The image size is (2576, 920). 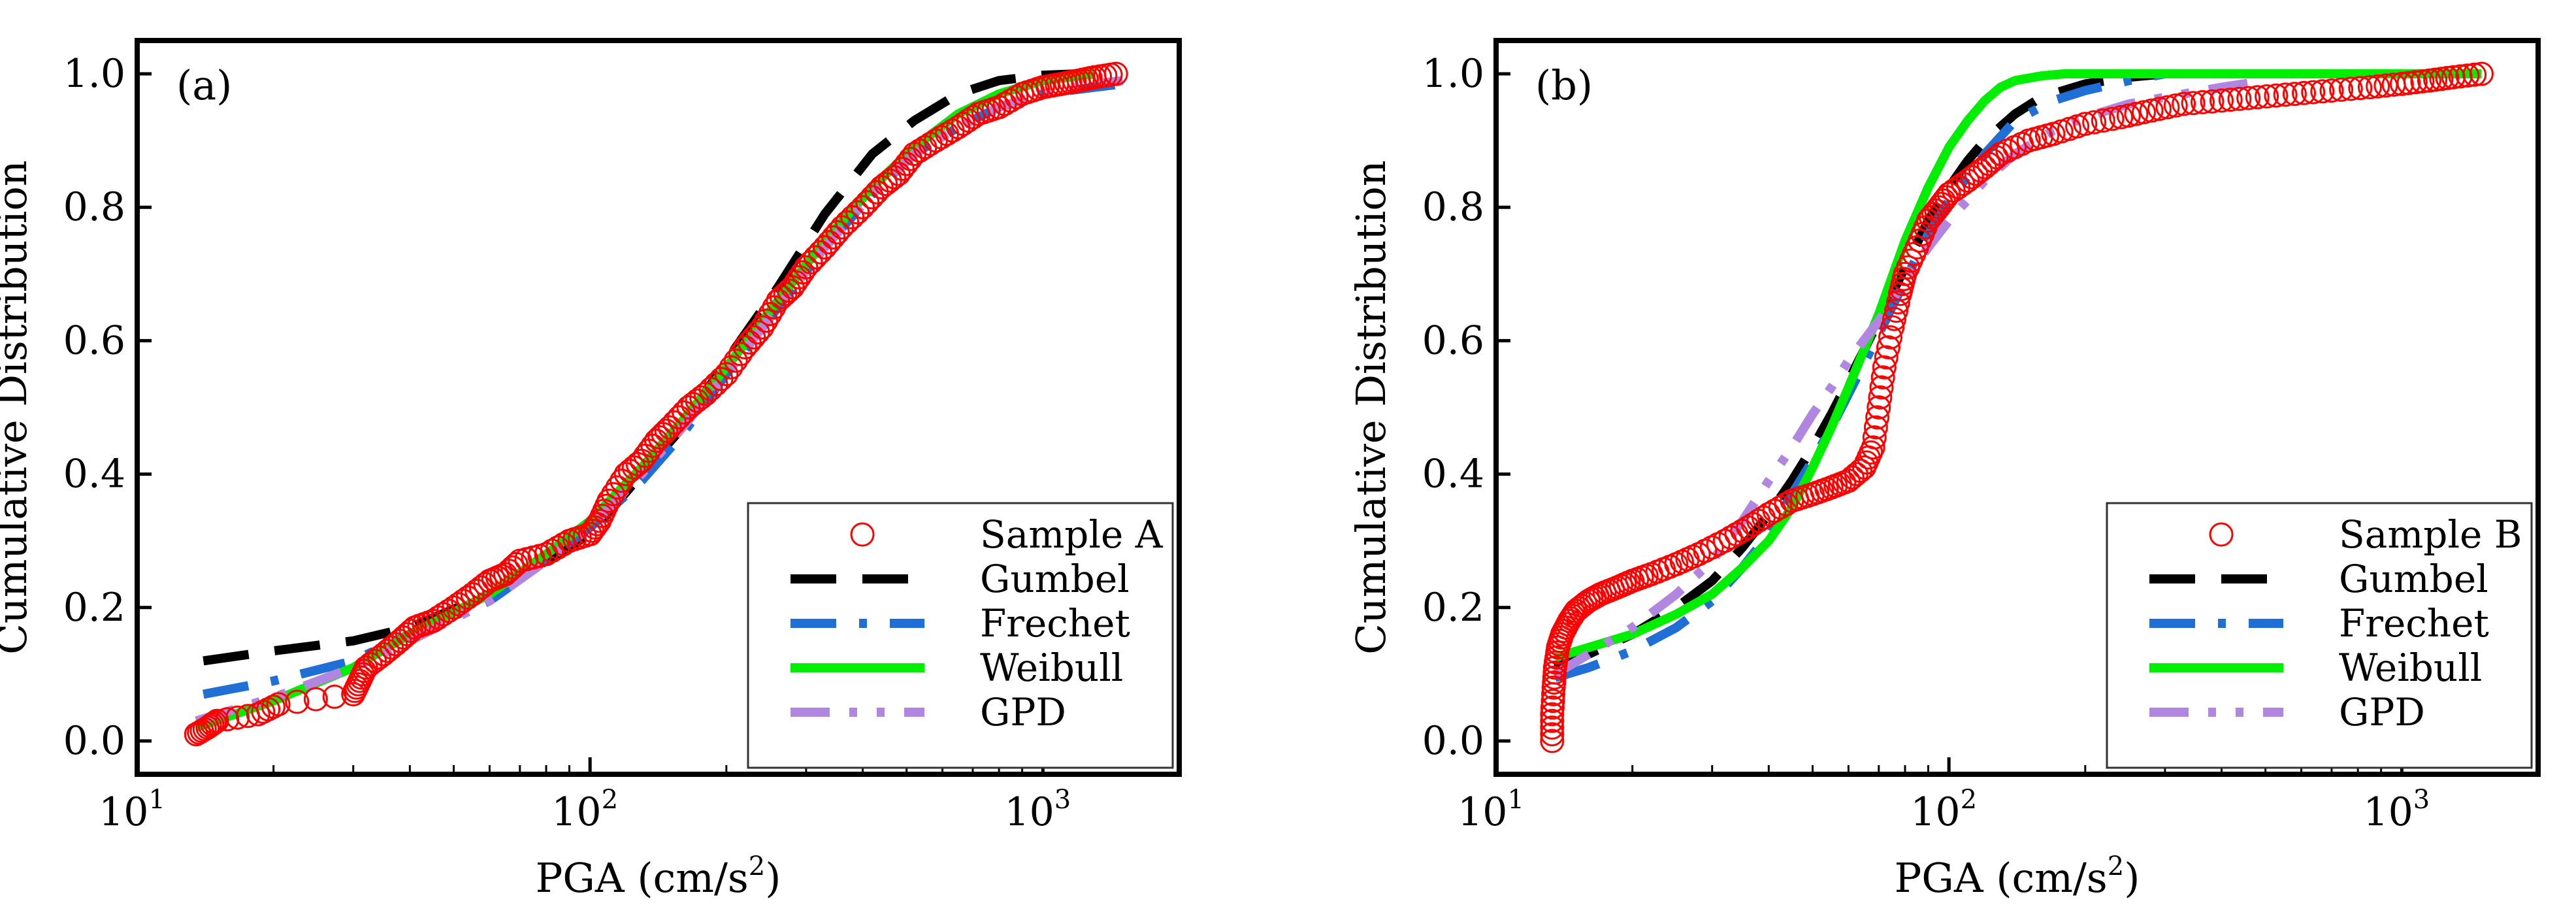 What do you see at coordinates (2396, 810) in the screenshot?
I see `x-tick-label: 10³` at bounding box center [2396, 810].